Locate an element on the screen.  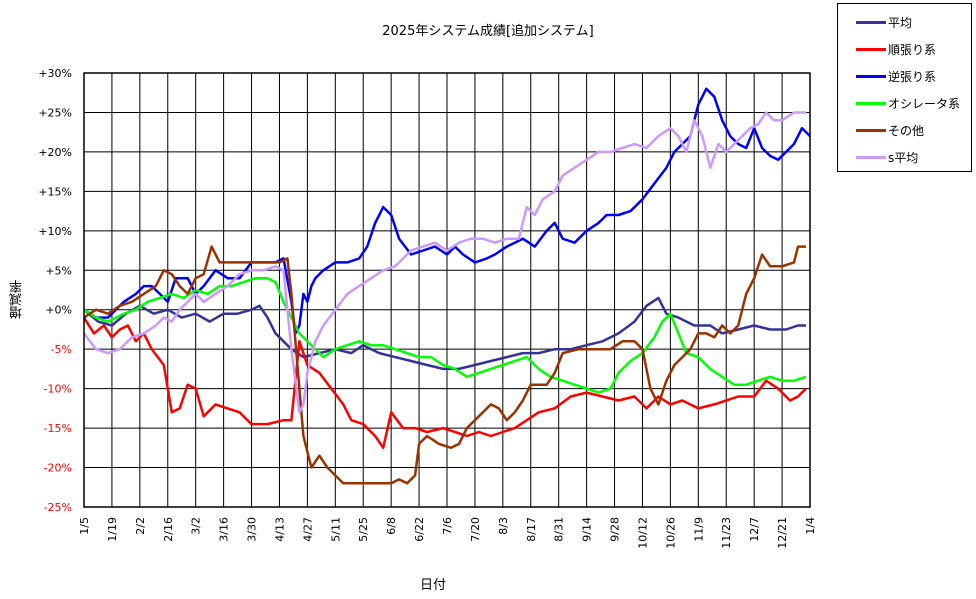
y-tick-label: +20% is located at coordinates (55, 152).